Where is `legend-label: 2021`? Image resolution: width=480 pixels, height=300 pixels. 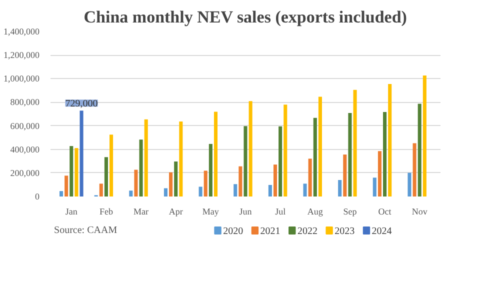 legend-label: 2021 is located at coordinates (270, 231).